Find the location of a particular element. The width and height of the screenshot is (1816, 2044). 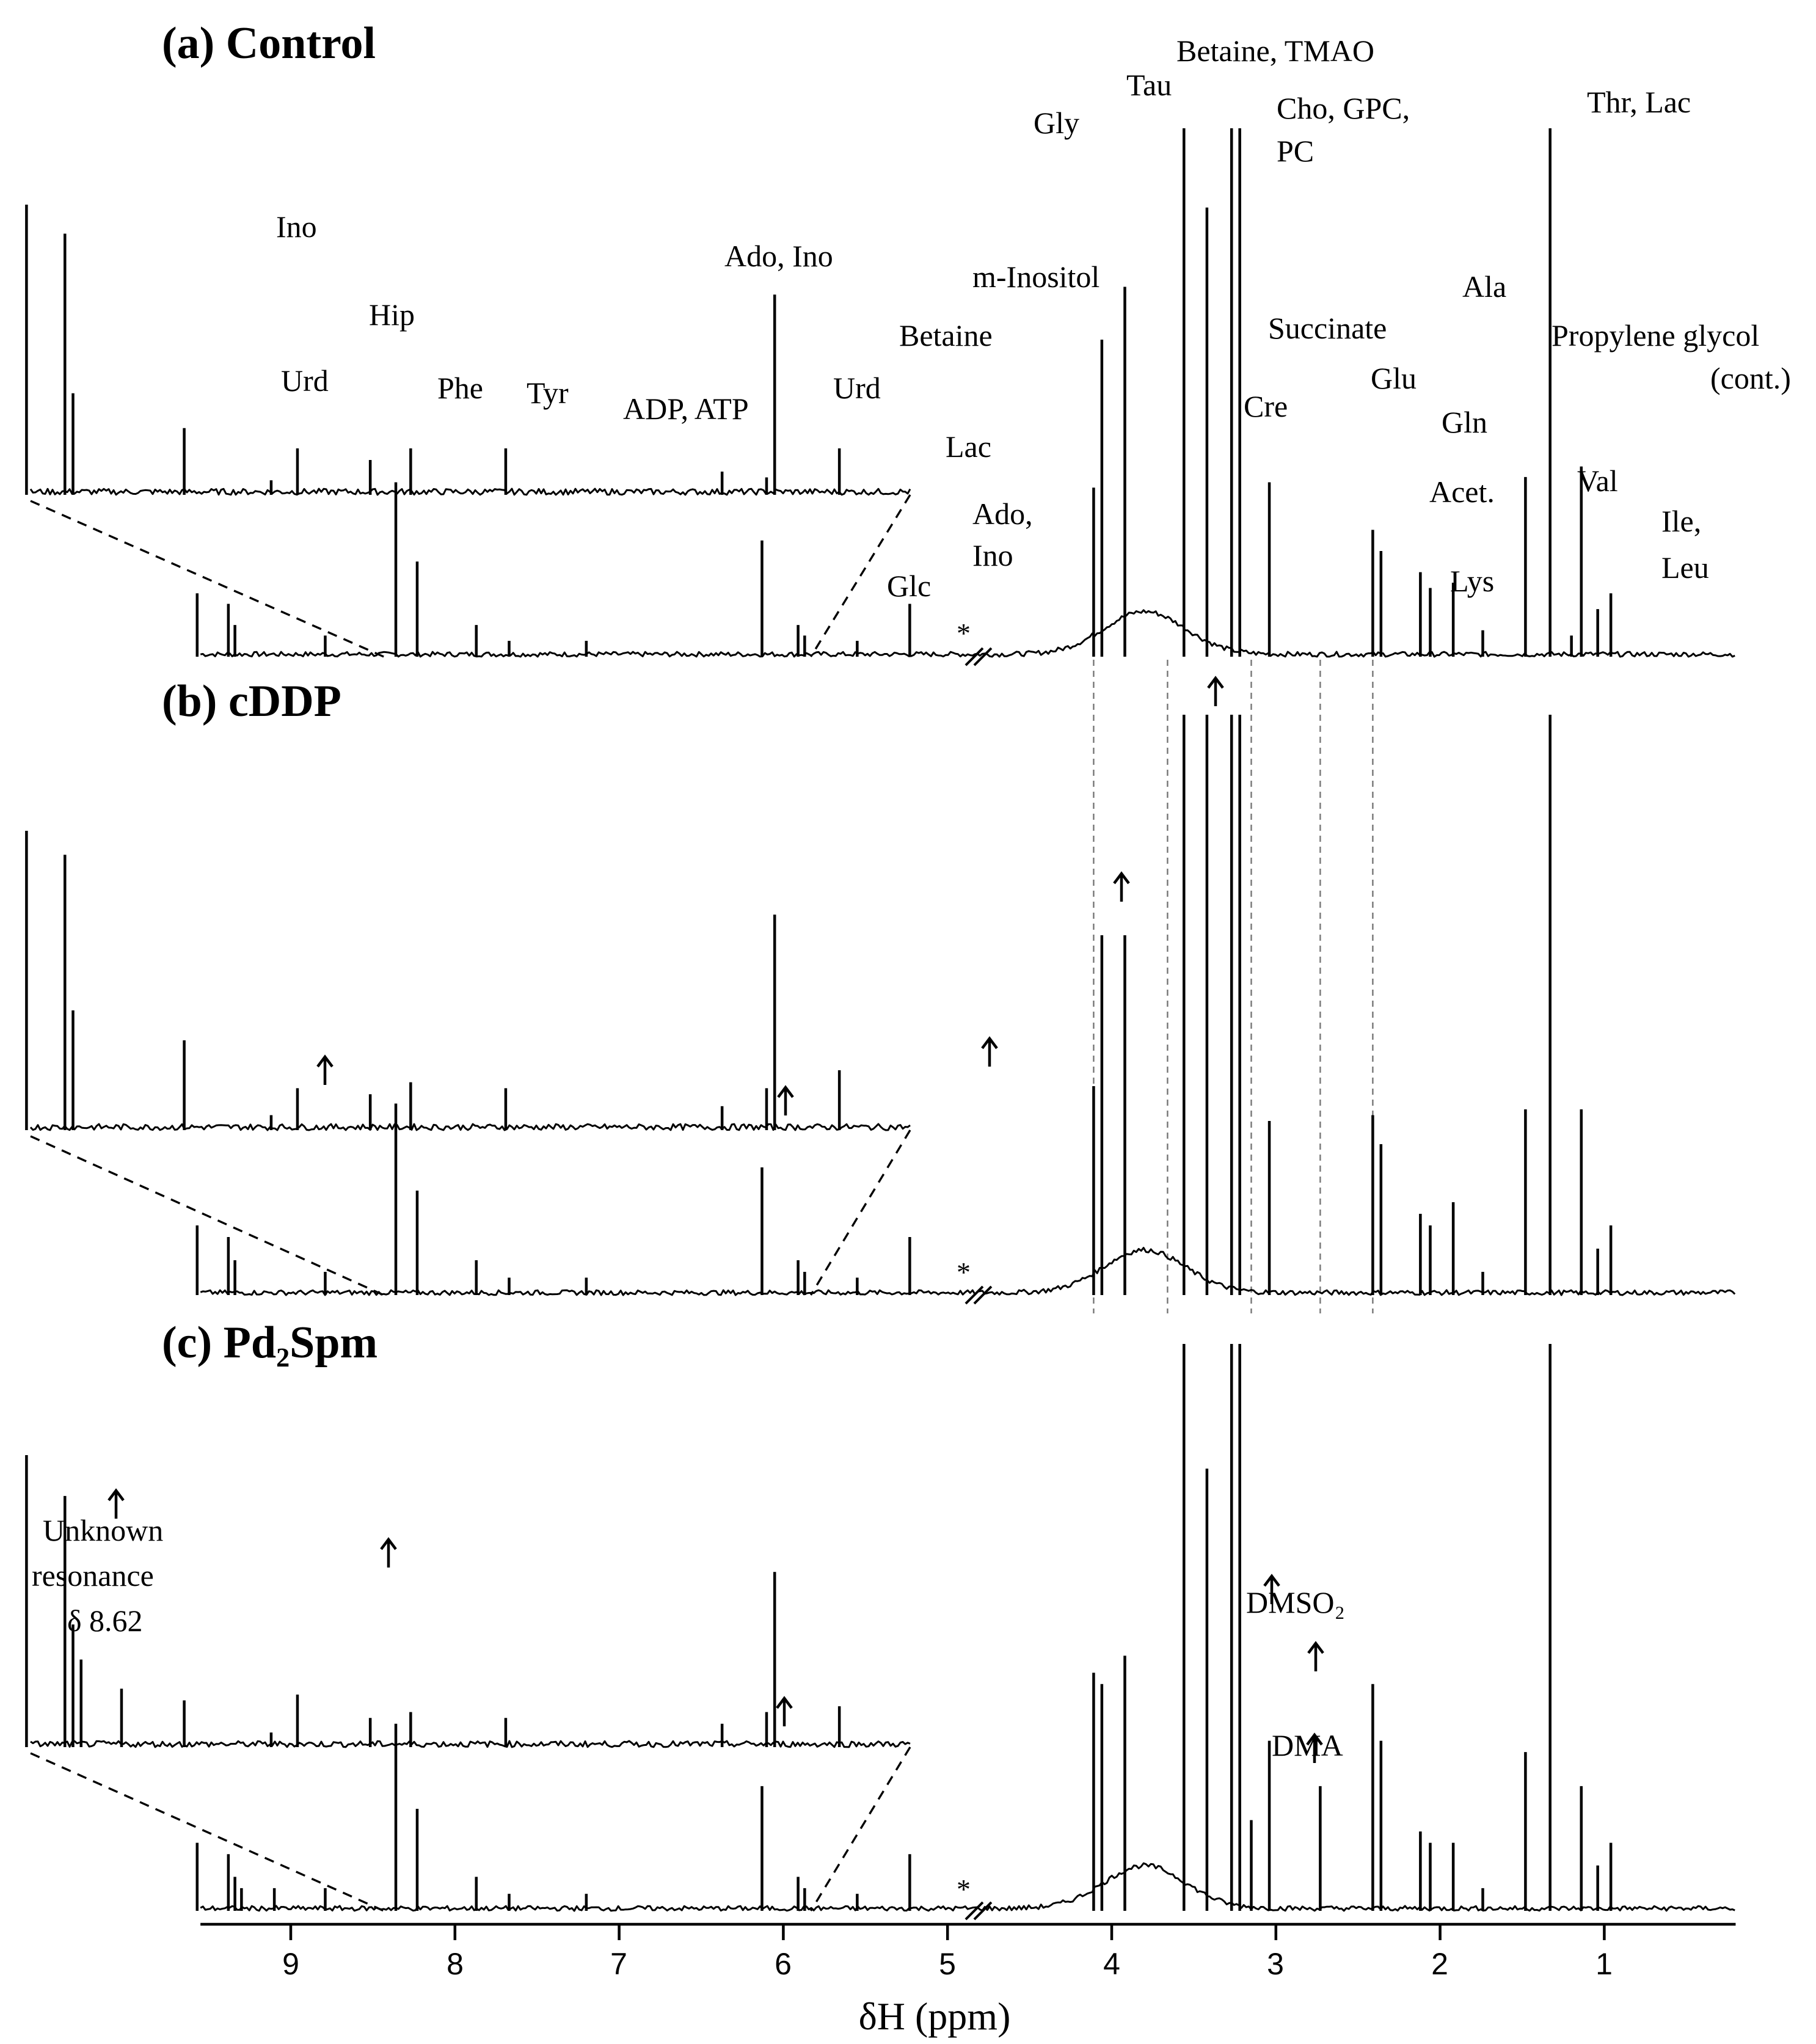

label-propylene-glycol: Propylene glycol is located at coordinates (1655, 335).